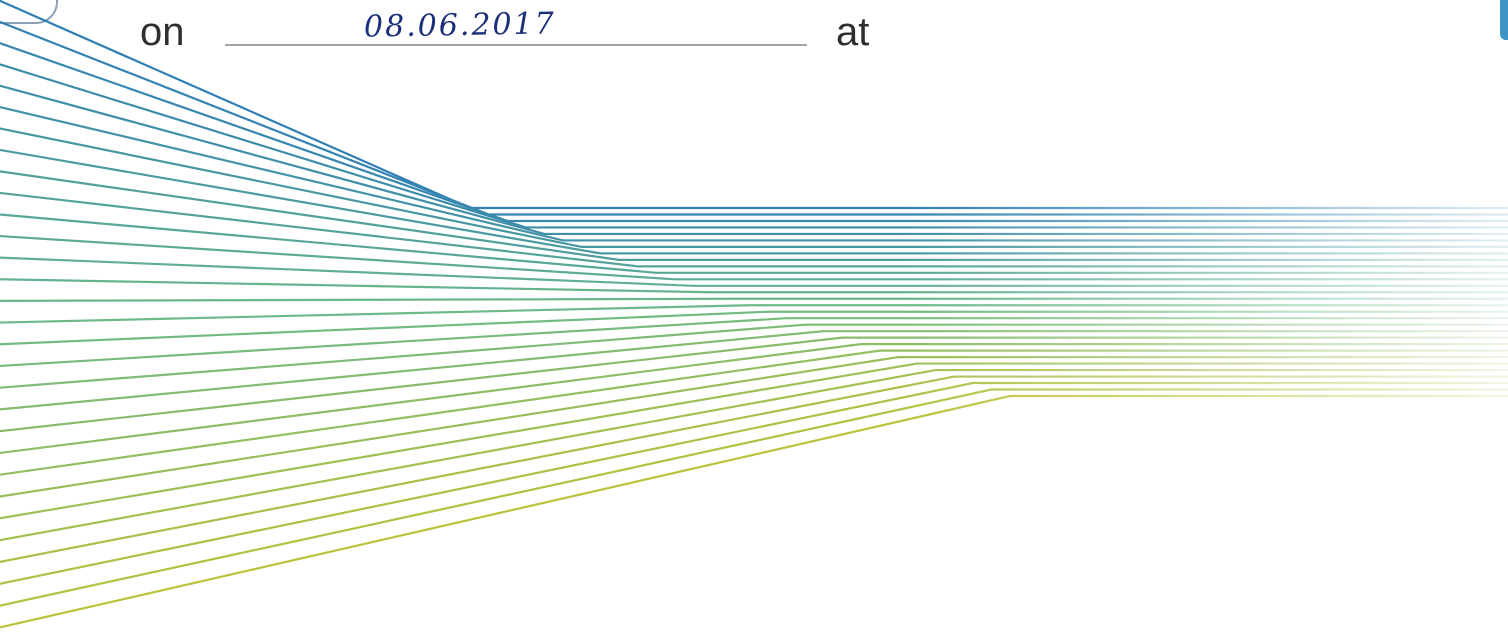 This screenshot has width=1508, height=642. I want to click on frame-edge-tab, so click(1504, 20).